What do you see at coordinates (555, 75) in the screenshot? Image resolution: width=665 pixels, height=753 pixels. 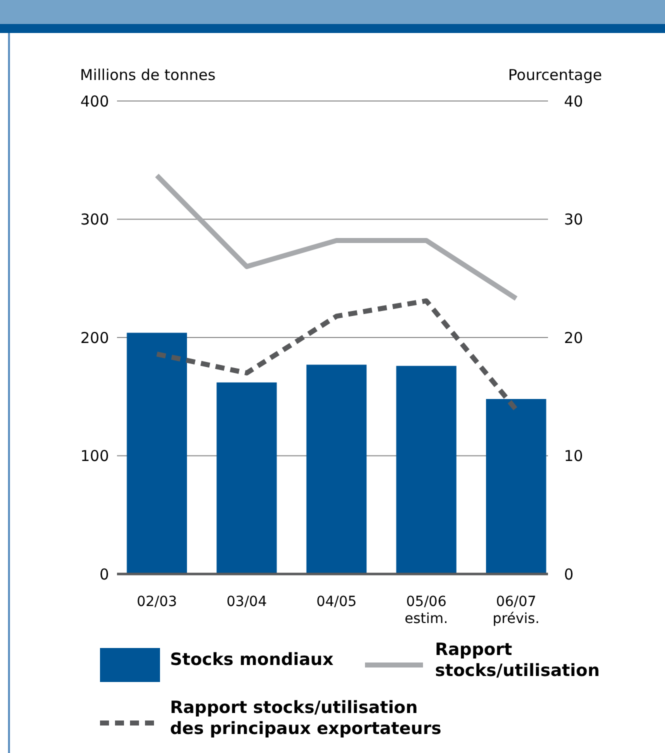 I see `y2-axis-title: Pourcentage` at bounding box center [555, 75].